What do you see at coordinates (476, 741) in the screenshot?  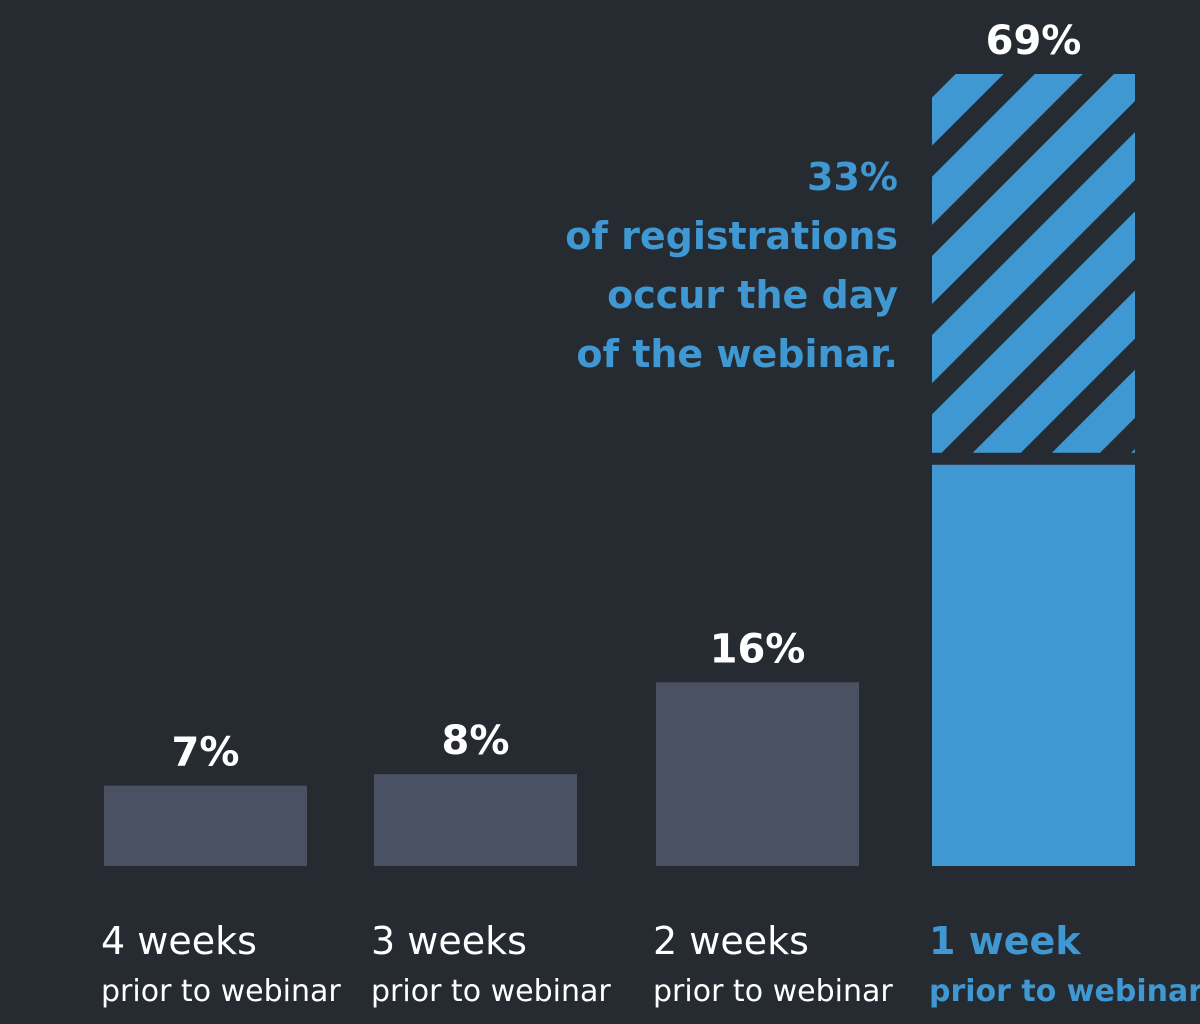 I see `value-label: 8%` at bounding box center [476, 741].